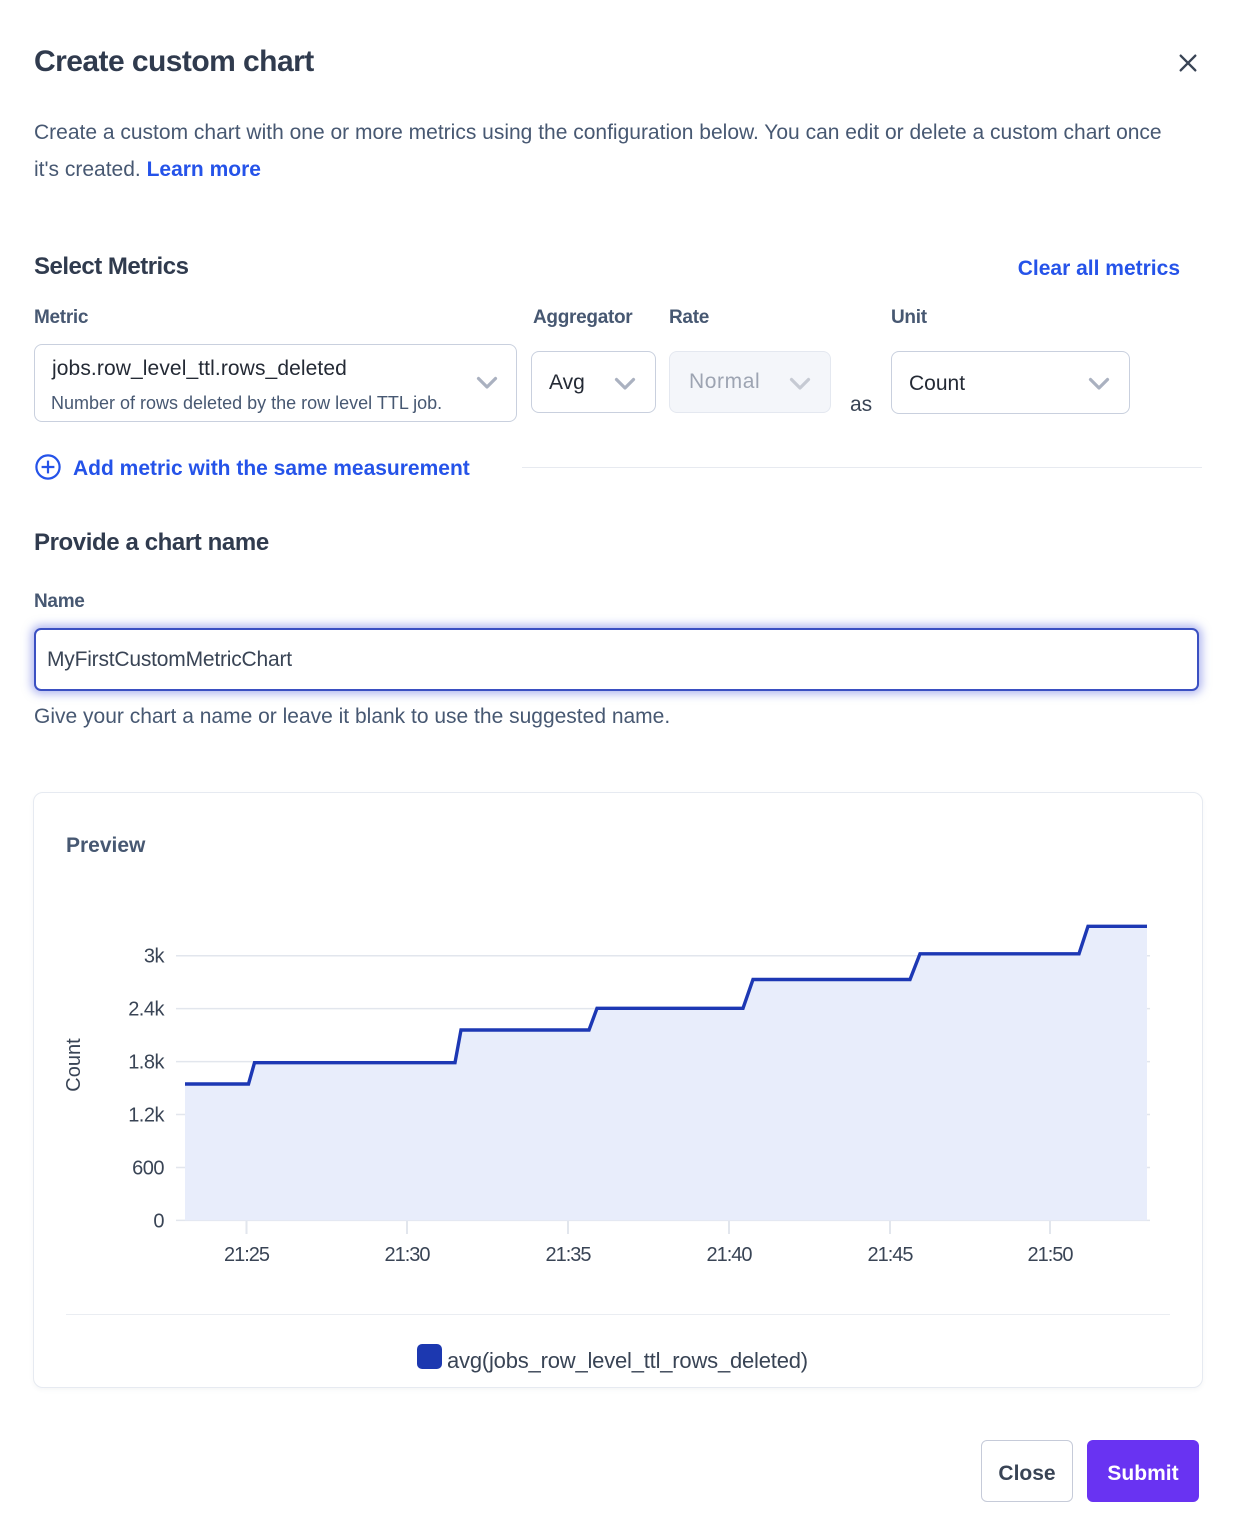 The width and height of the screenshot is (1236, 1538). Describe the element at coordinates (729, 1255) in the screenshot. I see `svg-text: 21:40` at that location.